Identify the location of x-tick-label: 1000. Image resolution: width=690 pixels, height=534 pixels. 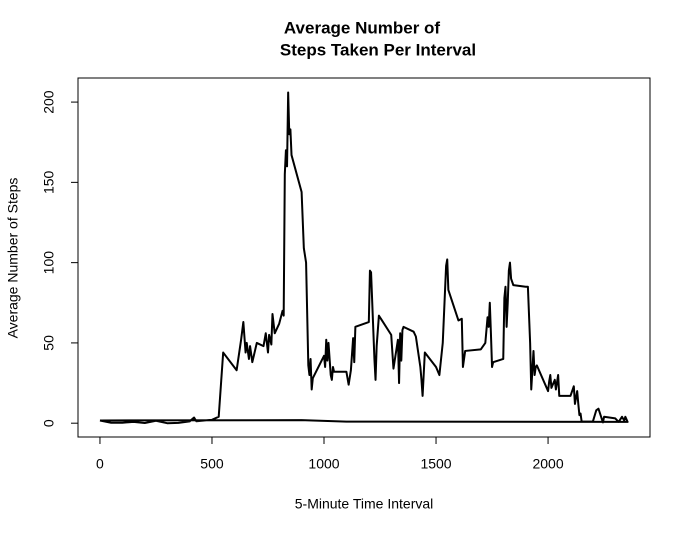
(323, 464).